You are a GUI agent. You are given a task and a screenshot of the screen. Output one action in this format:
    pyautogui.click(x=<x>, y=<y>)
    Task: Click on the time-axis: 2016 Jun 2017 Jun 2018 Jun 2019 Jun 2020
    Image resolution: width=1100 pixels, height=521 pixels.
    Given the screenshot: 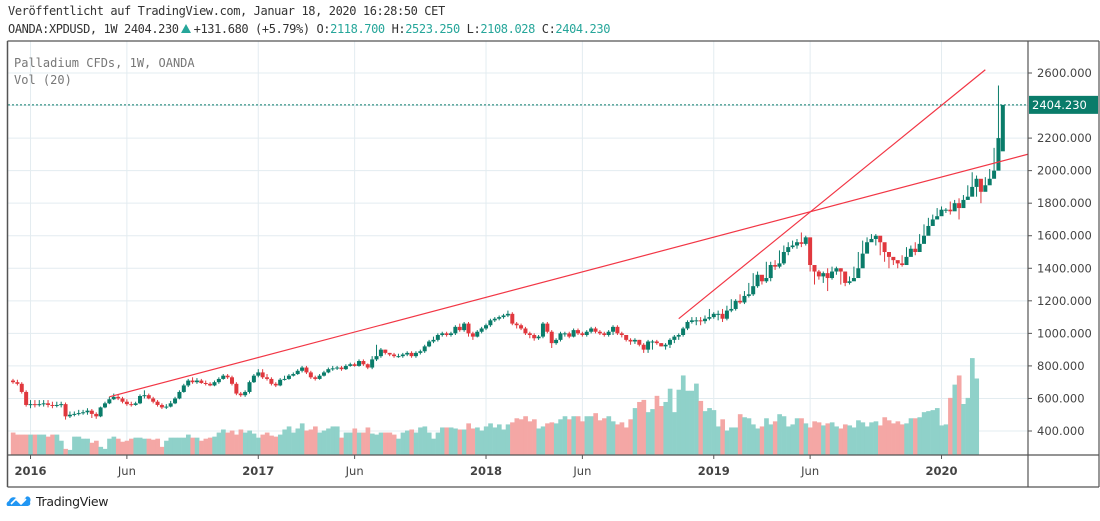 What is the action you would take?
    pyautogui.click(x=486, y=466)
    